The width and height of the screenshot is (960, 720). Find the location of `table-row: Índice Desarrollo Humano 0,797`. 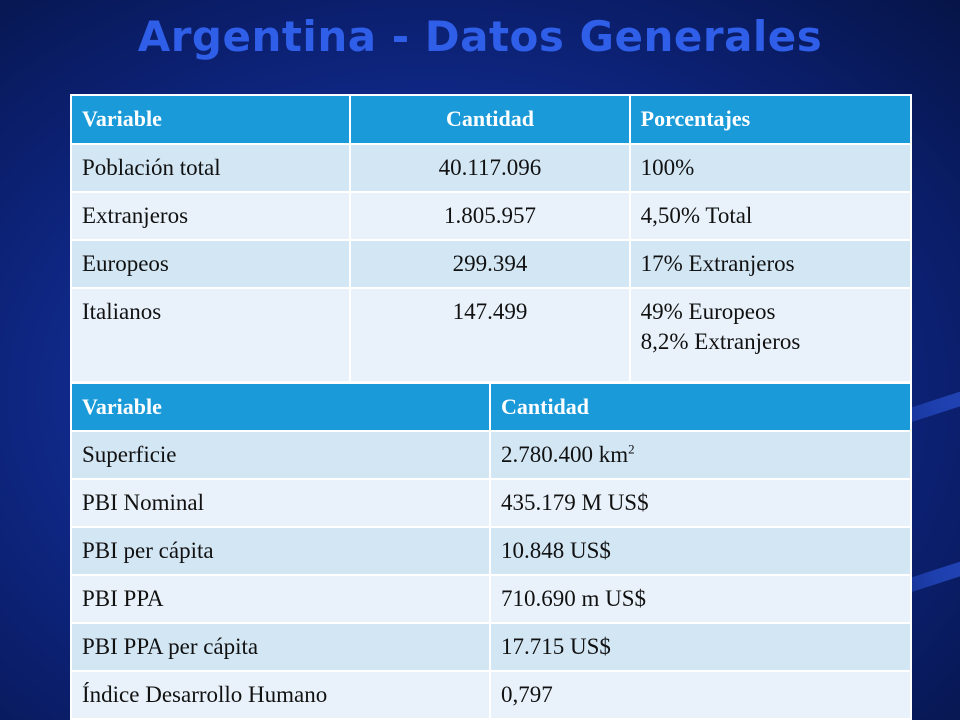

table-row: Índice Desarrollo Humano 0,797 is located at coordinates (491, 695).